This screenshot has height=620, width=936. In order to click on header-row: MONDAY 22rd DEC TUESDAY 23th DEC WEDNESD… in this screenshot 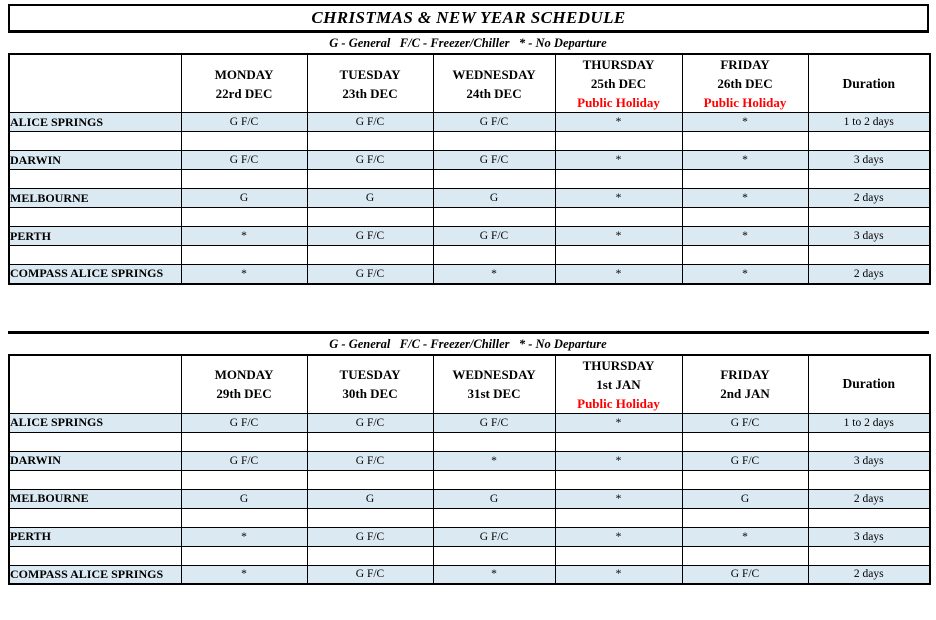, I will do `click(469, 83)`.